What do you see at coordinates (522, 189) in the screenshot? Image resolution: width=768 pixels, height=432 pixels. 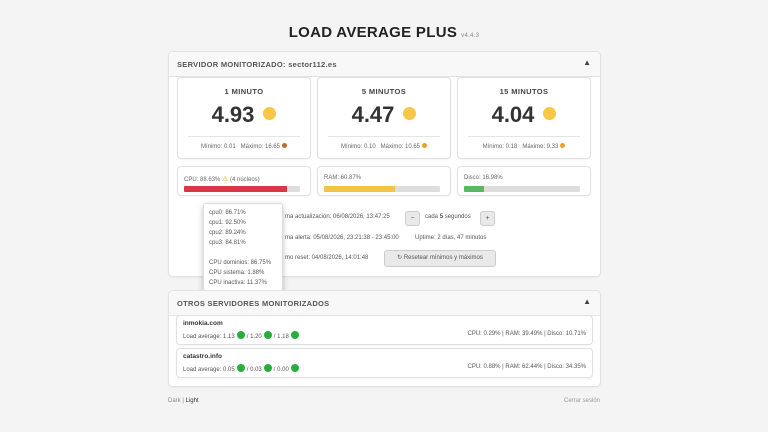 I see `disk-progress-bar` at bounding box center [522, 189].